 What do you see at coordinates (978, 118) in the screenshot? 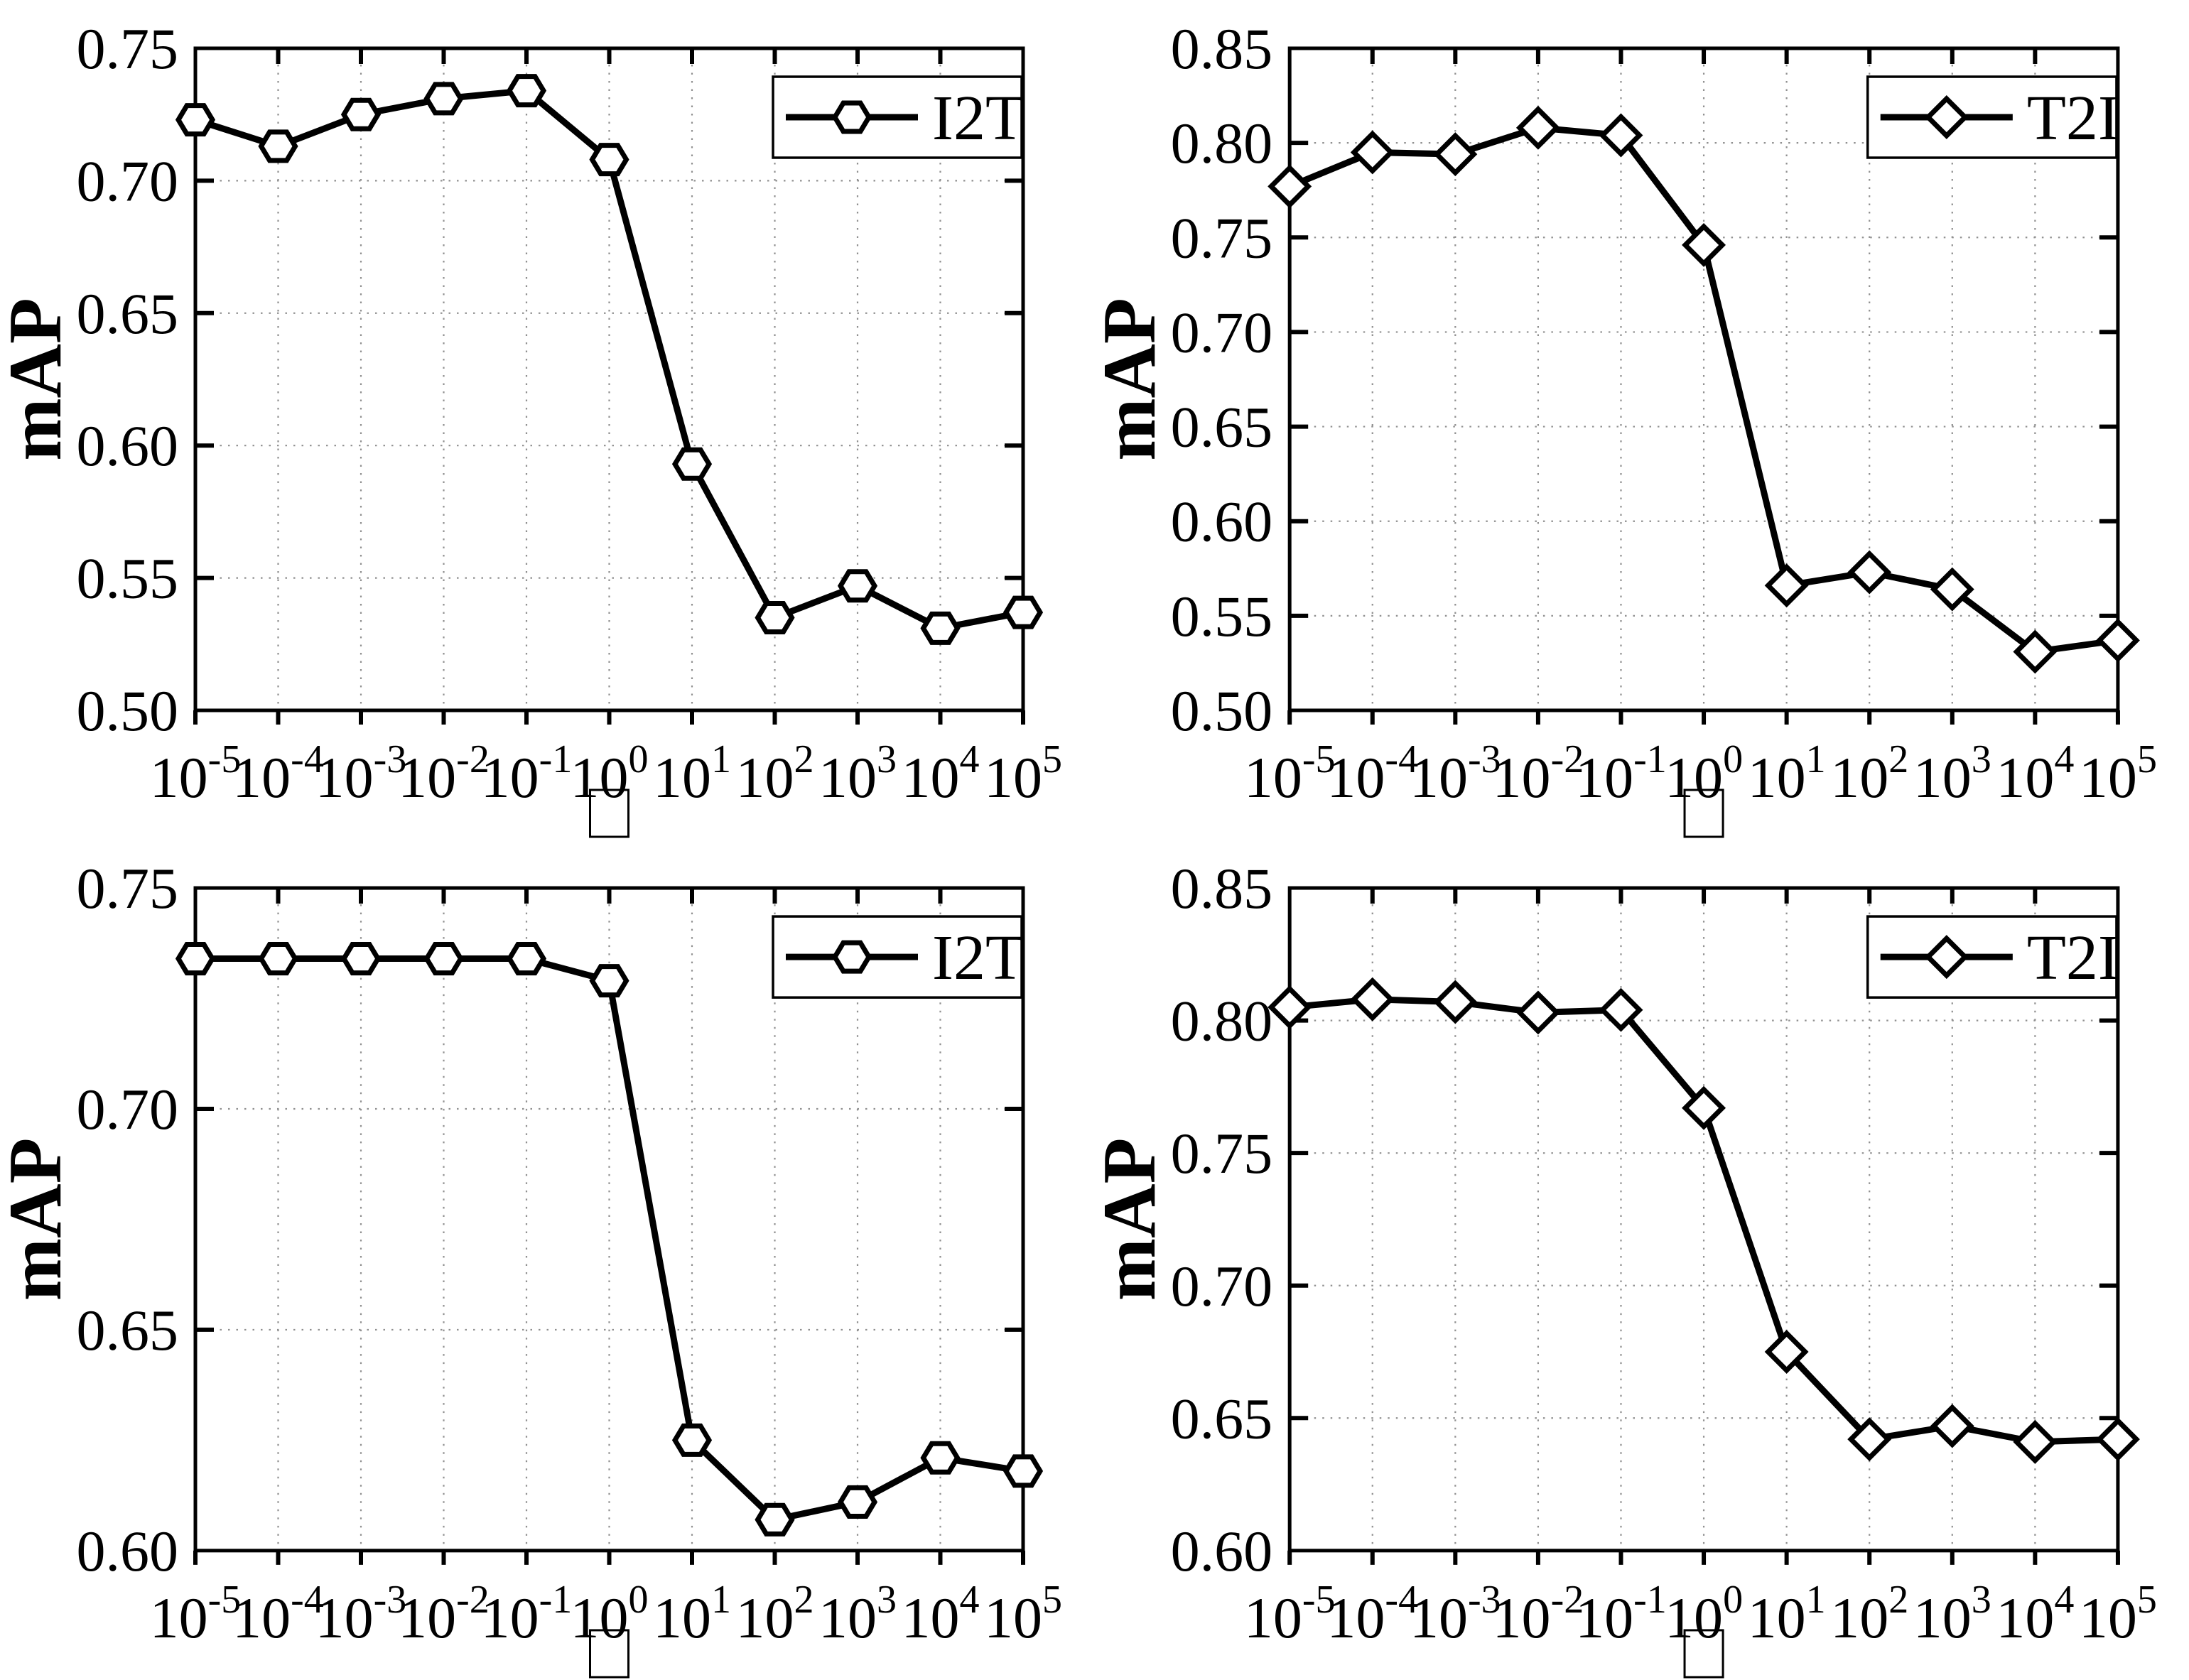
I see `legend-label: I2T` at bounding box center [978, 118].